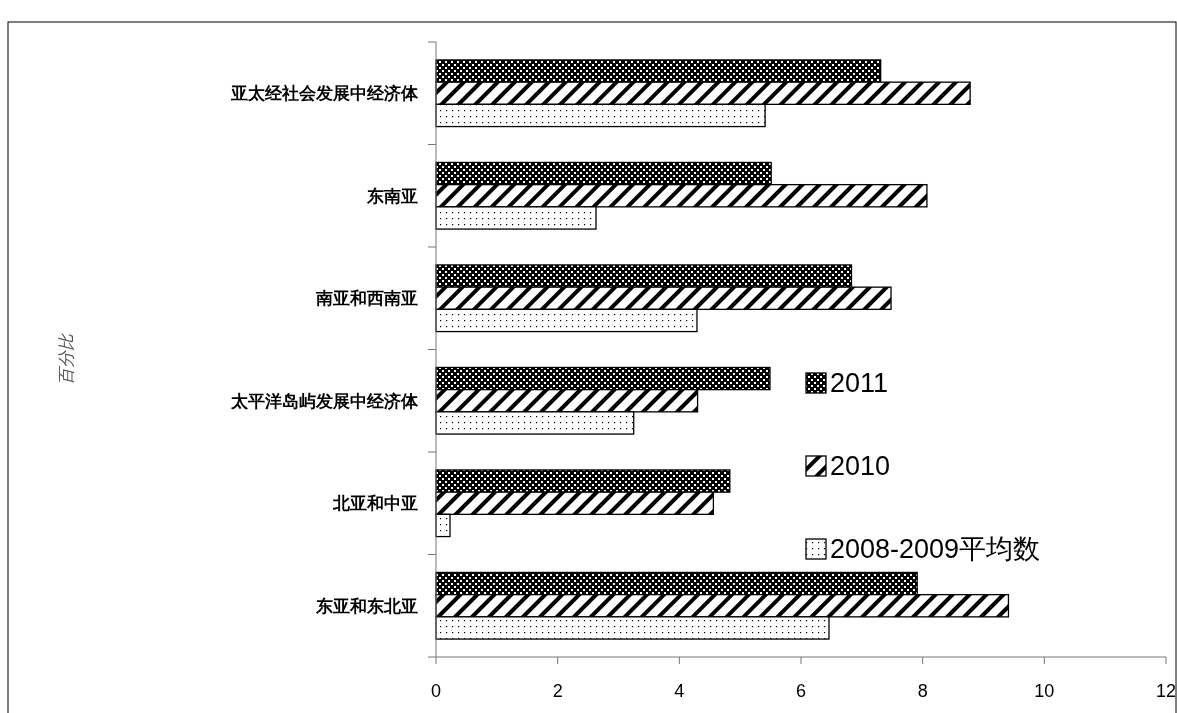 Image resolution: width=1177 pixels, height=713 pixels. Describe the element at coordinates (324, 401) in the screenshot. I see `y-tick-label: 太平洋岛屿发展中经济体` at that location.